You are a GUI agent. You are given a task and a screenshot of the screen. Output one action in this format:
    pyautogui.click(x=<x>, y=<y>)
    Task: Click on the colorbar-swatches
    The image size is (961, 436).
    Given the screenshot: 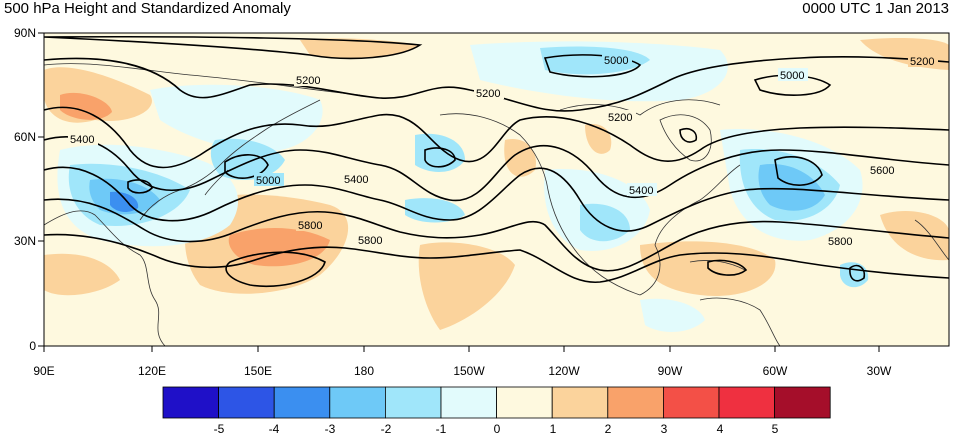 What is the action you would take?
    pyautogui.click(x=496, y=402)
    